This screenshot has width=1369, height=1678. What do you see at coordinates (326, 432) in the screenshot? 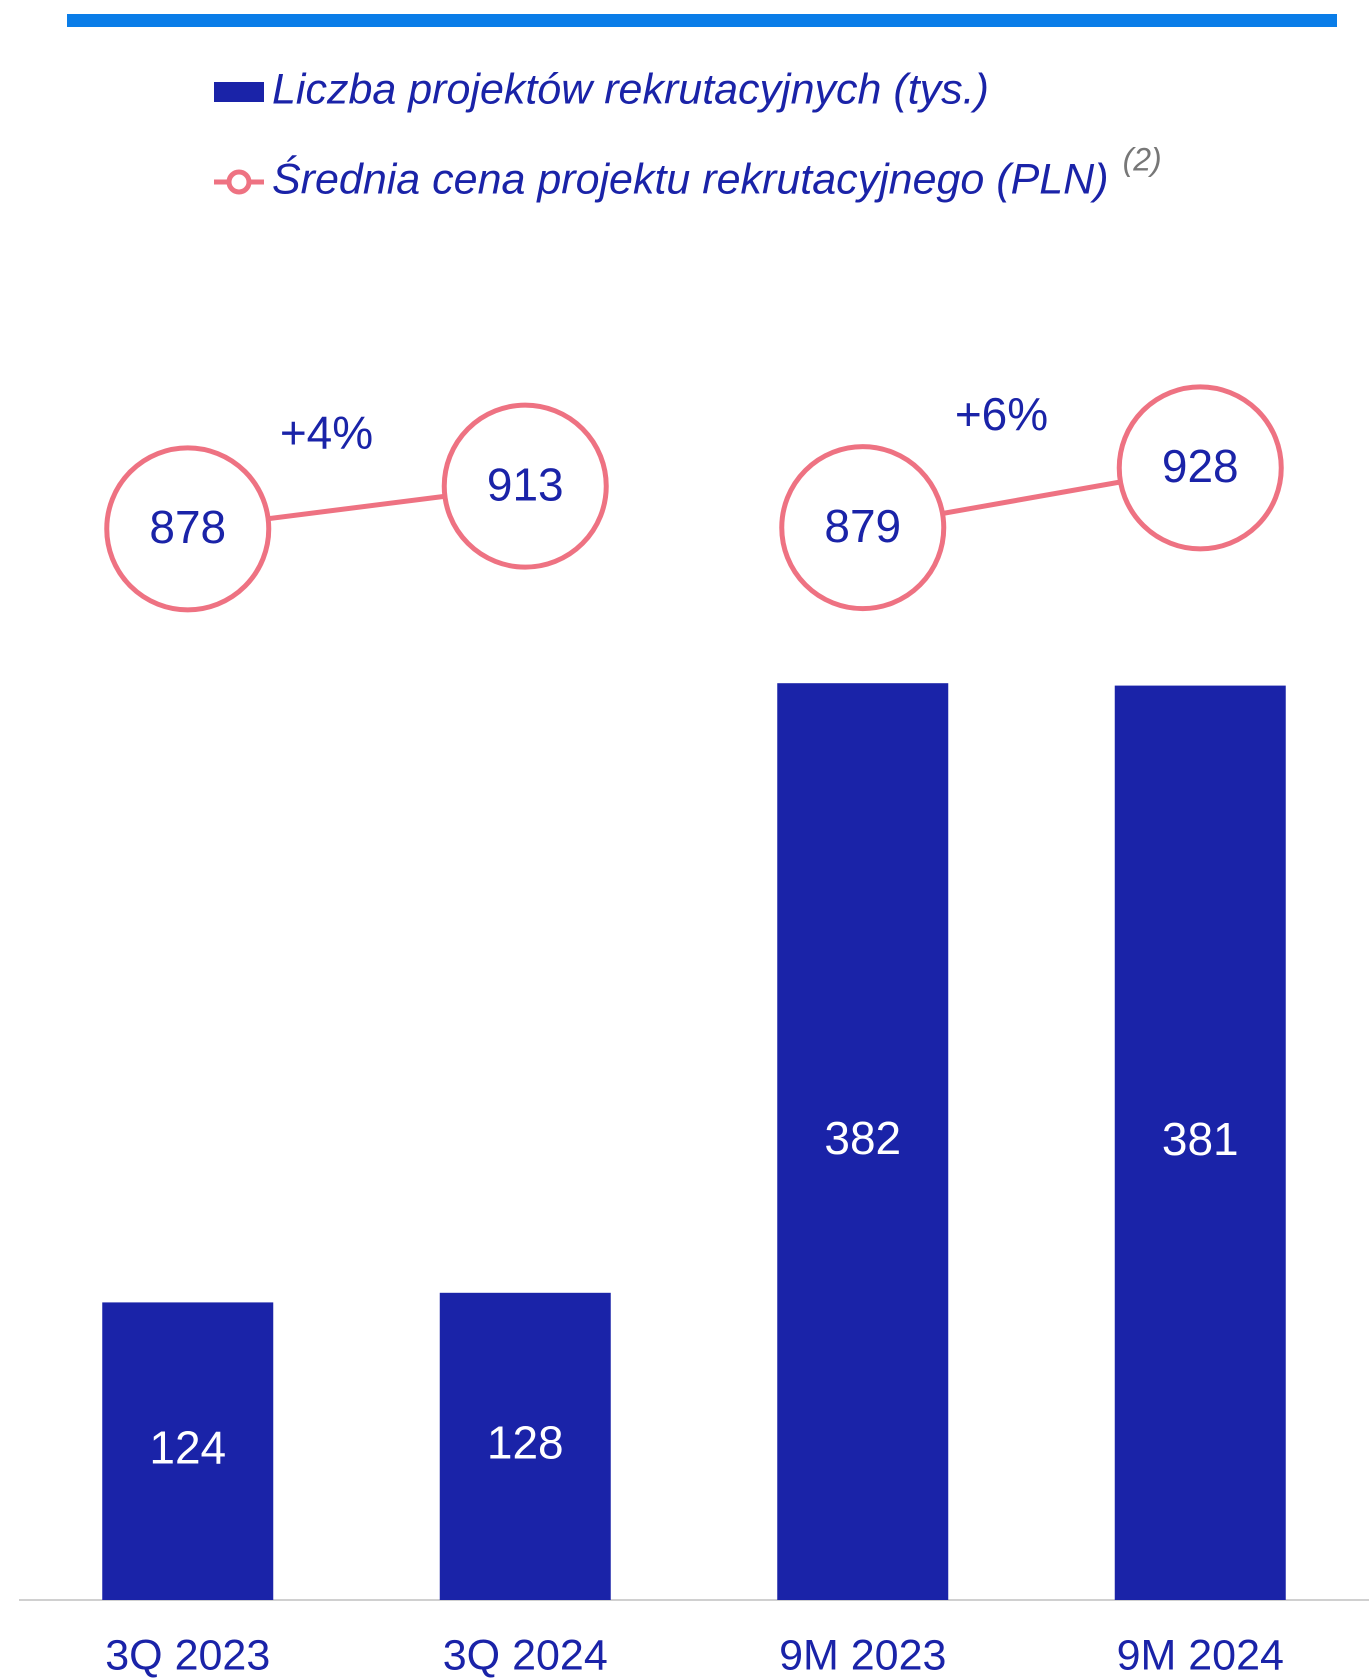
I see `annotation: +4%` at bounding box center [326, 432].